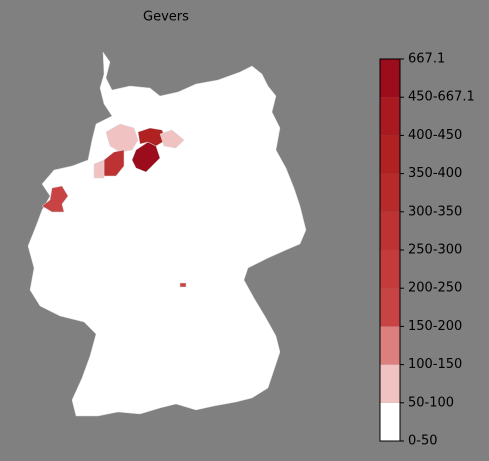  What do you see at coordinates (431, 402) in the screenshot?
I see `colorbar-label: 50-100` at bounding box center [431, 402].